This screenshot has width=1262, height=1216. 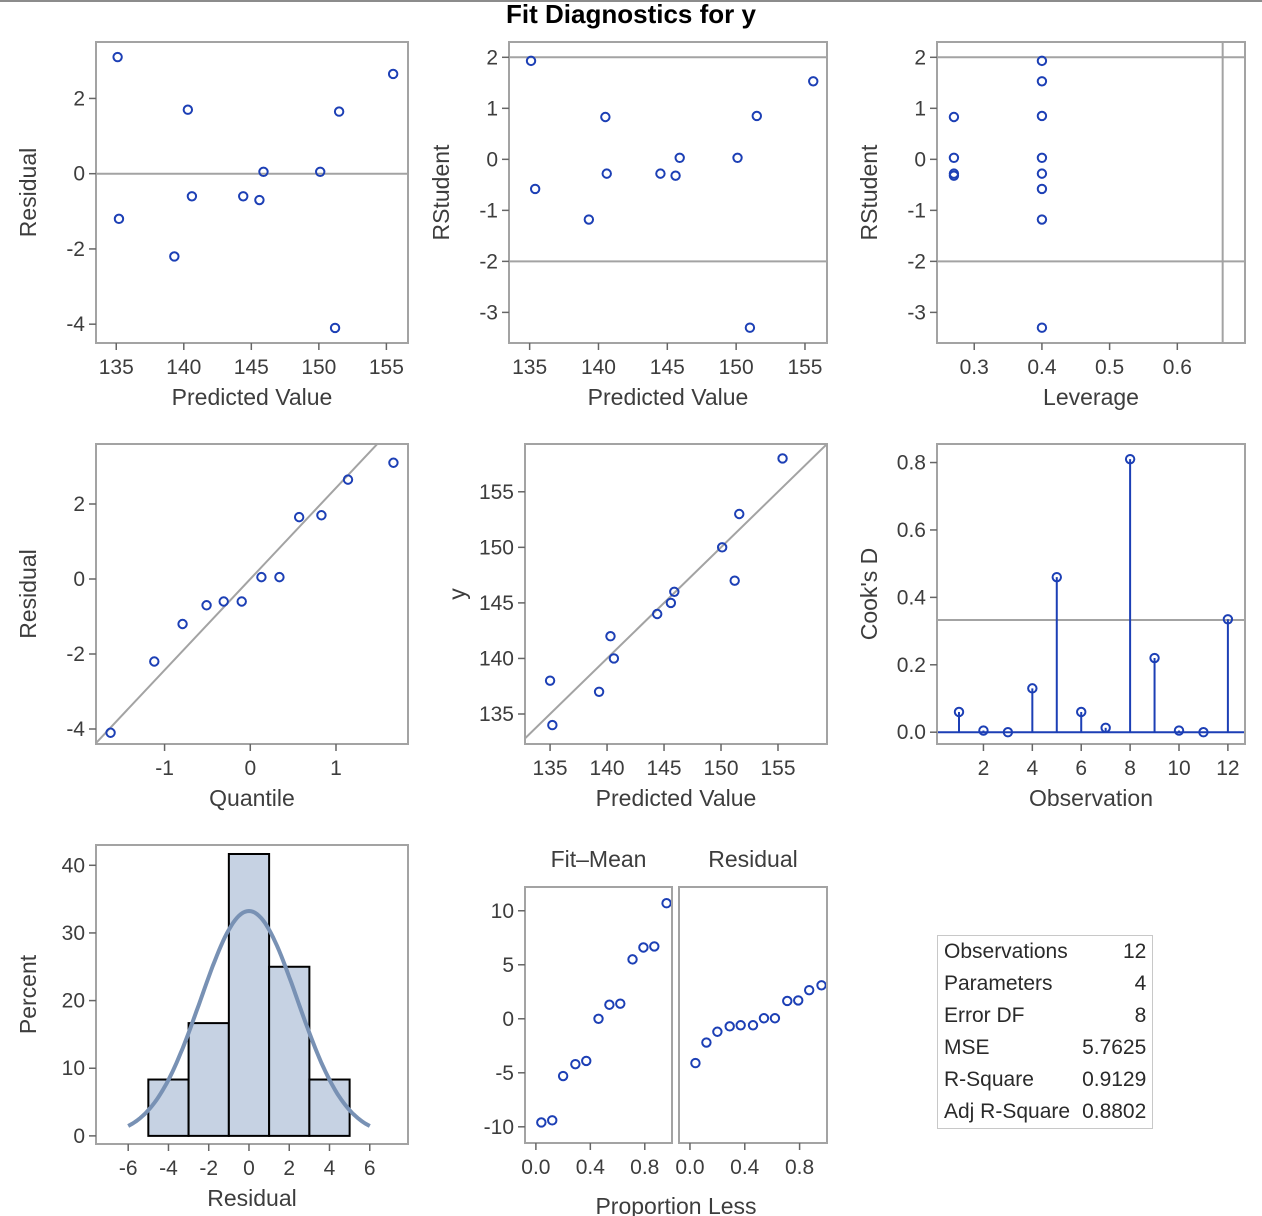 I want to click on stat-row: Parameters 4, so click(x=1045, y=984).